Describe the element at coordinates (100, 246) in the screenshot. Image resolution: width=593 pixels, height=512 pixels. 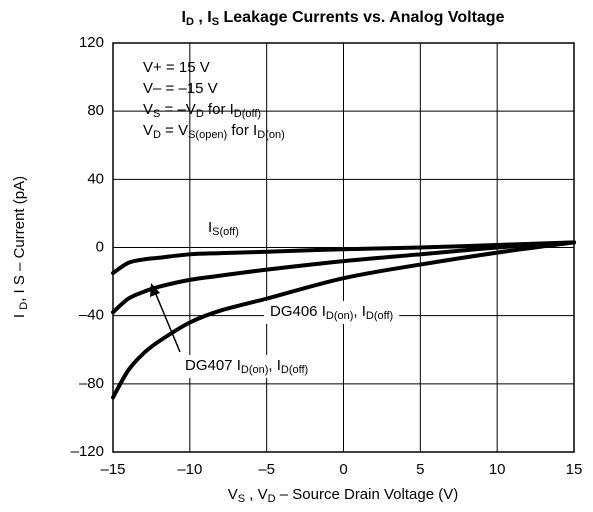
I see `y-tick-label: 0` at that location.